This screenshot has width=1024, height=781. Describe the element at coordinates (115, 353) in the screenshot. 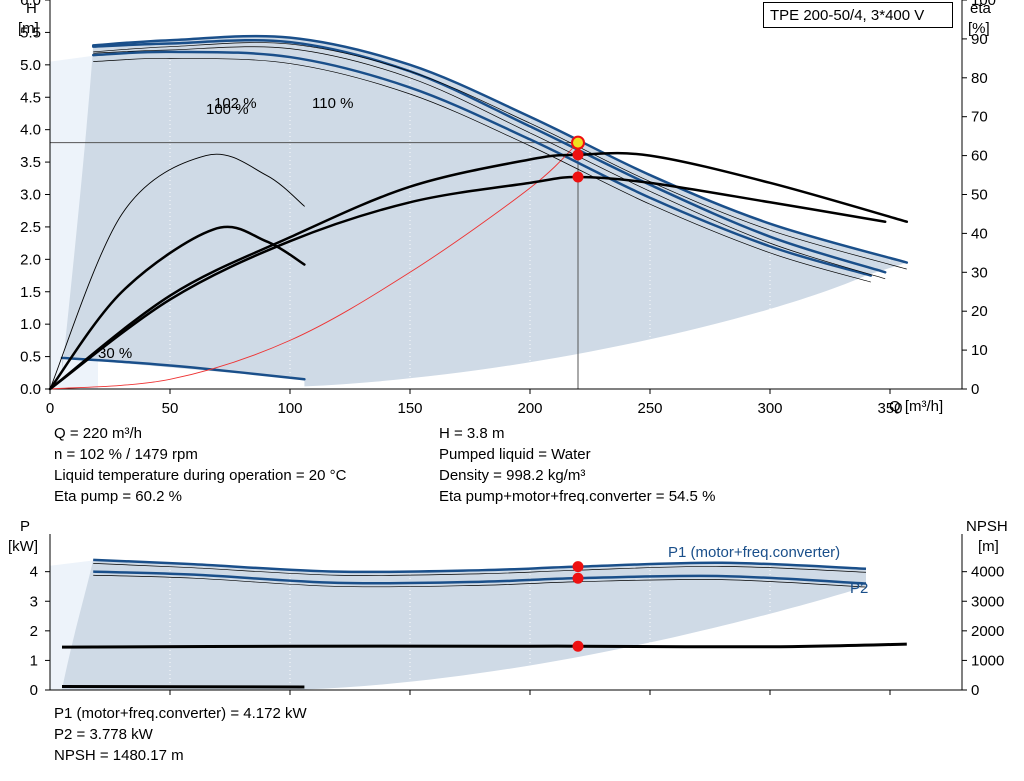

I see `curve-label-30: 30 %` at that location.